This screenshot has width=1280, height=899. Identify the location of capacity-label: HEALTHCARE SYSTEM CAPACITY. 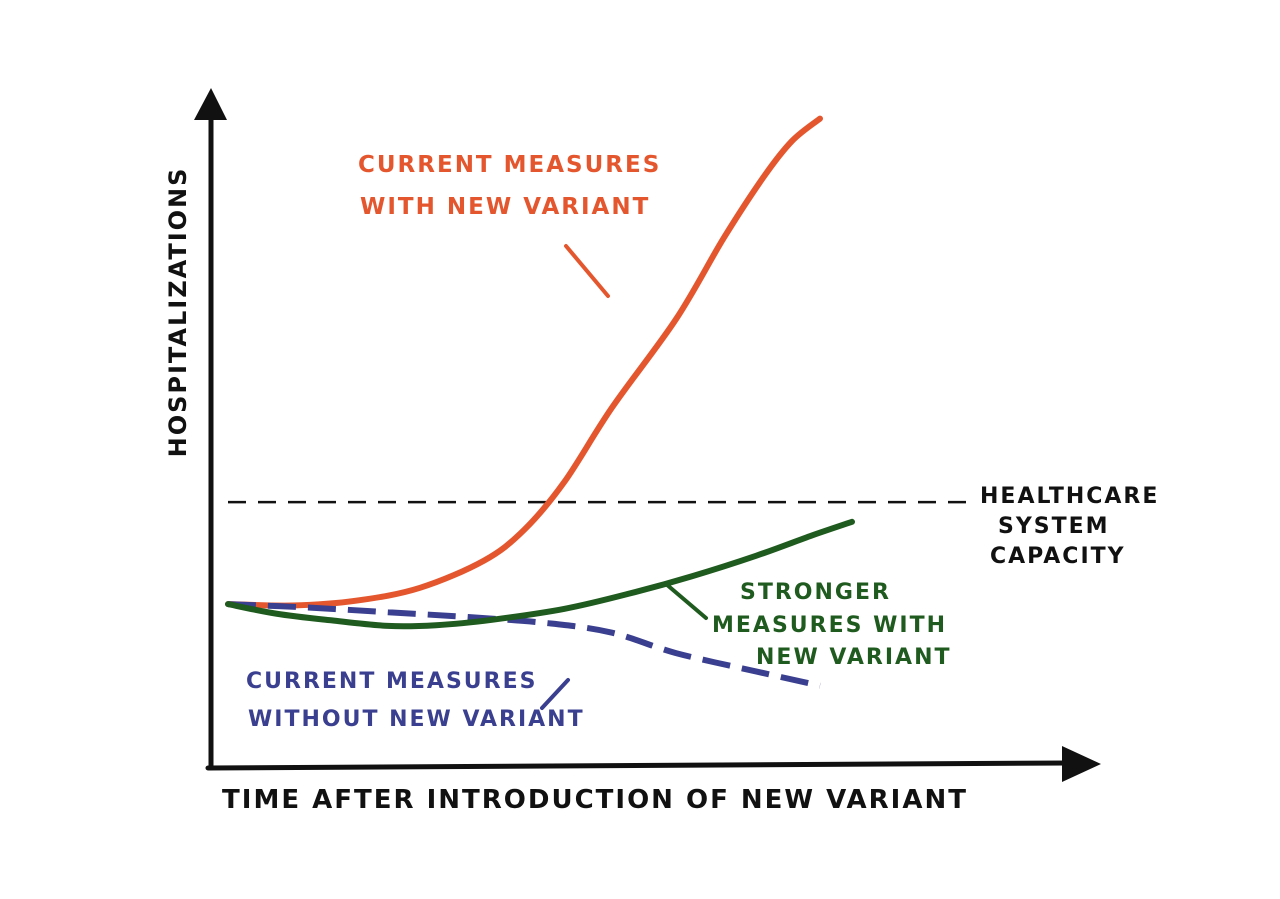
(1074, 526).